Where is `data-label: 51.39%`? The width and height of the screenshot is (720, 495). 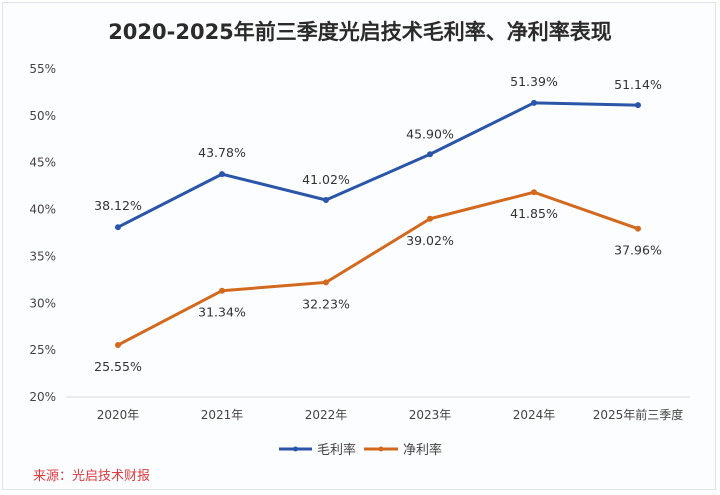
data-label: 51.39% is located at coordinates (534, 81).